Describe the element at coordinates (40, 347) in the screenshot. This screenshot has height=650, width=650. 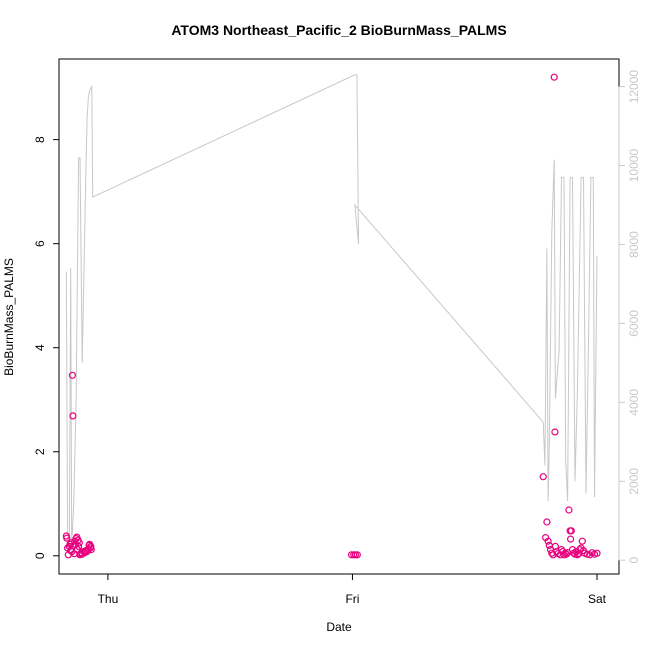
I see `left-tick-label-2: 4` at that location.